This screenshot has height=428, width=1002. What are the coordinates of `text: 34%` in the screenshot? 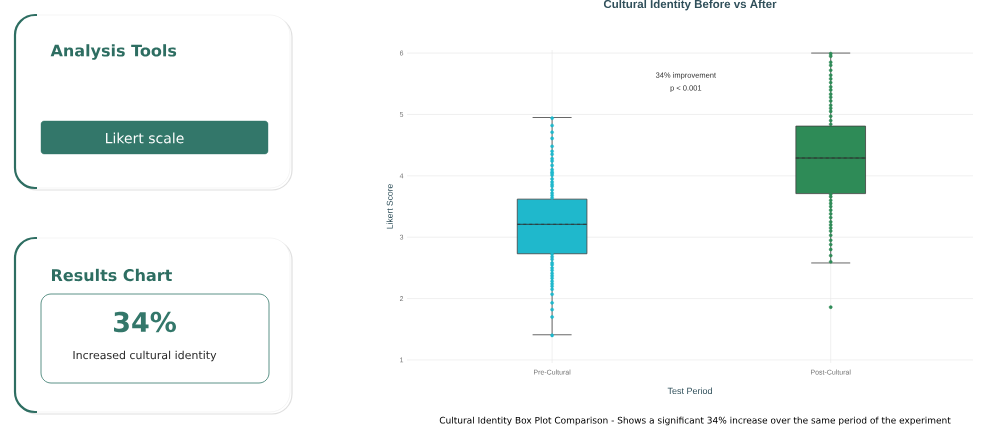 It's located at (145, 322).